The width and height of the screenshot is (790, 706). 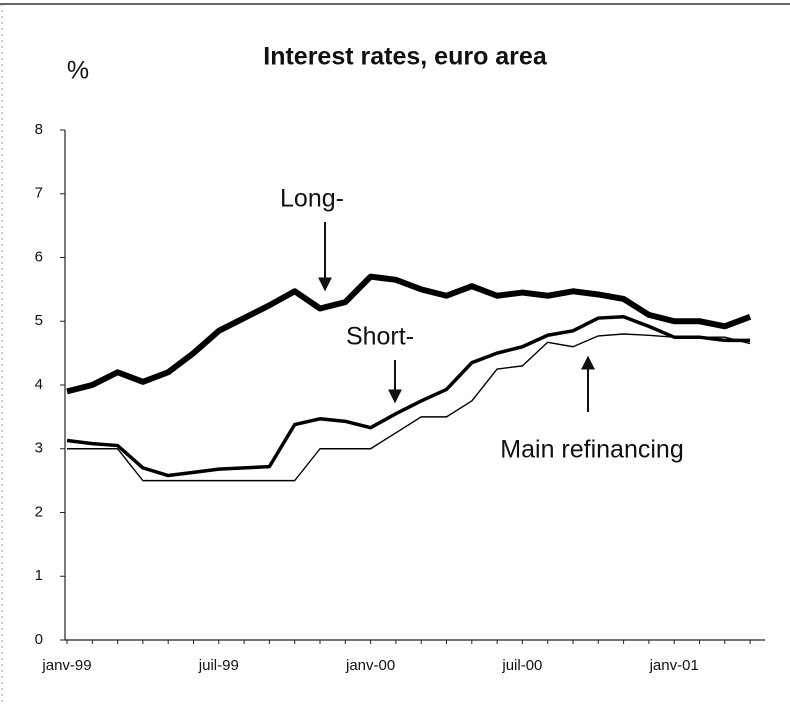 I want to click on y-tick-label: 4, so click(x=39, y=384).